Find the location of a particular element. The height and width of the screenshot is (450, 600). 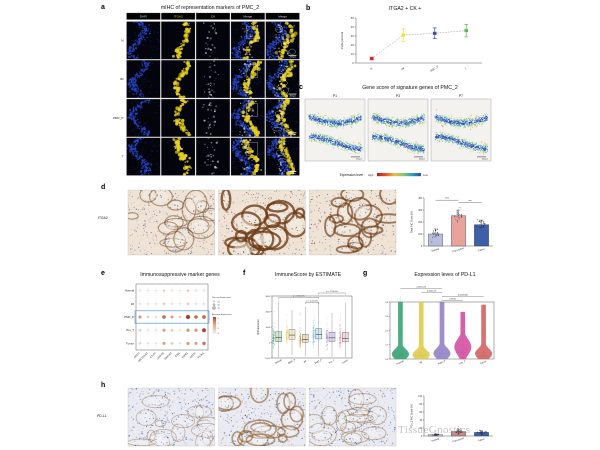

panel-c-letter: c is located at coordinates (301, 87).